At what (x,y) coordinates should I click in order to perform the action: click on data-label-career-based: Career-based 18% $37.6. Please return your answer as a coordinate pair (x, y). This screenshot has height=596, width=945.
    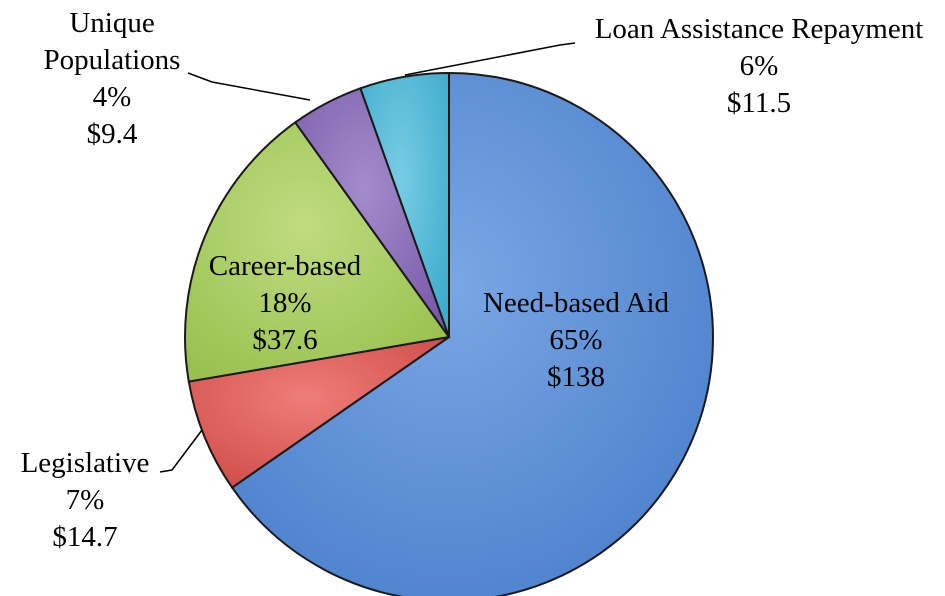
    Looking at the image, I should click on (285, 303).